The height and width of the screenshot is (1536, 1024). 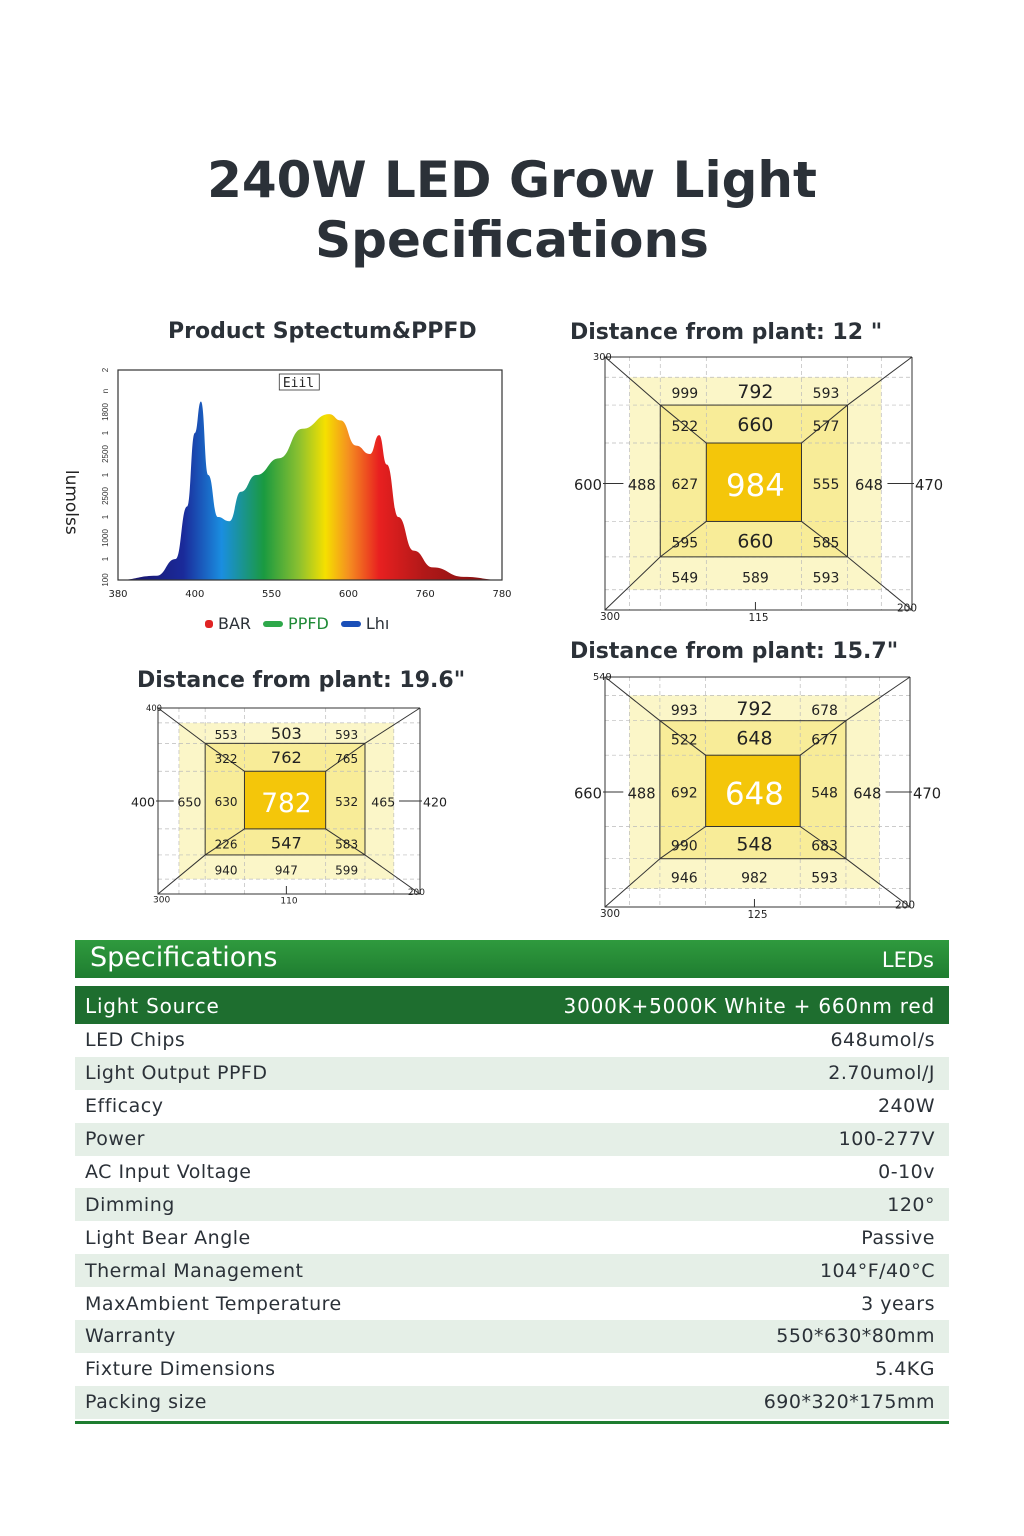 I want to click on ppfd-value: 585, so click(x=826, y=543).